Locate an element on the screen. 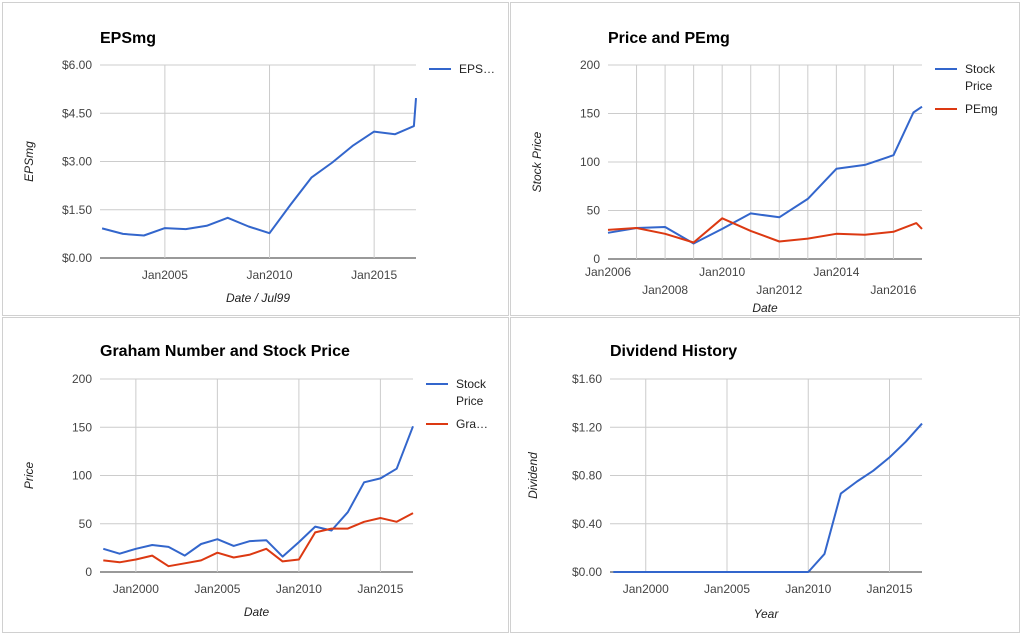 This screenshot has height=638, width=1024. x-tick-label: Jan2006 is located at coordinates (608, 272).